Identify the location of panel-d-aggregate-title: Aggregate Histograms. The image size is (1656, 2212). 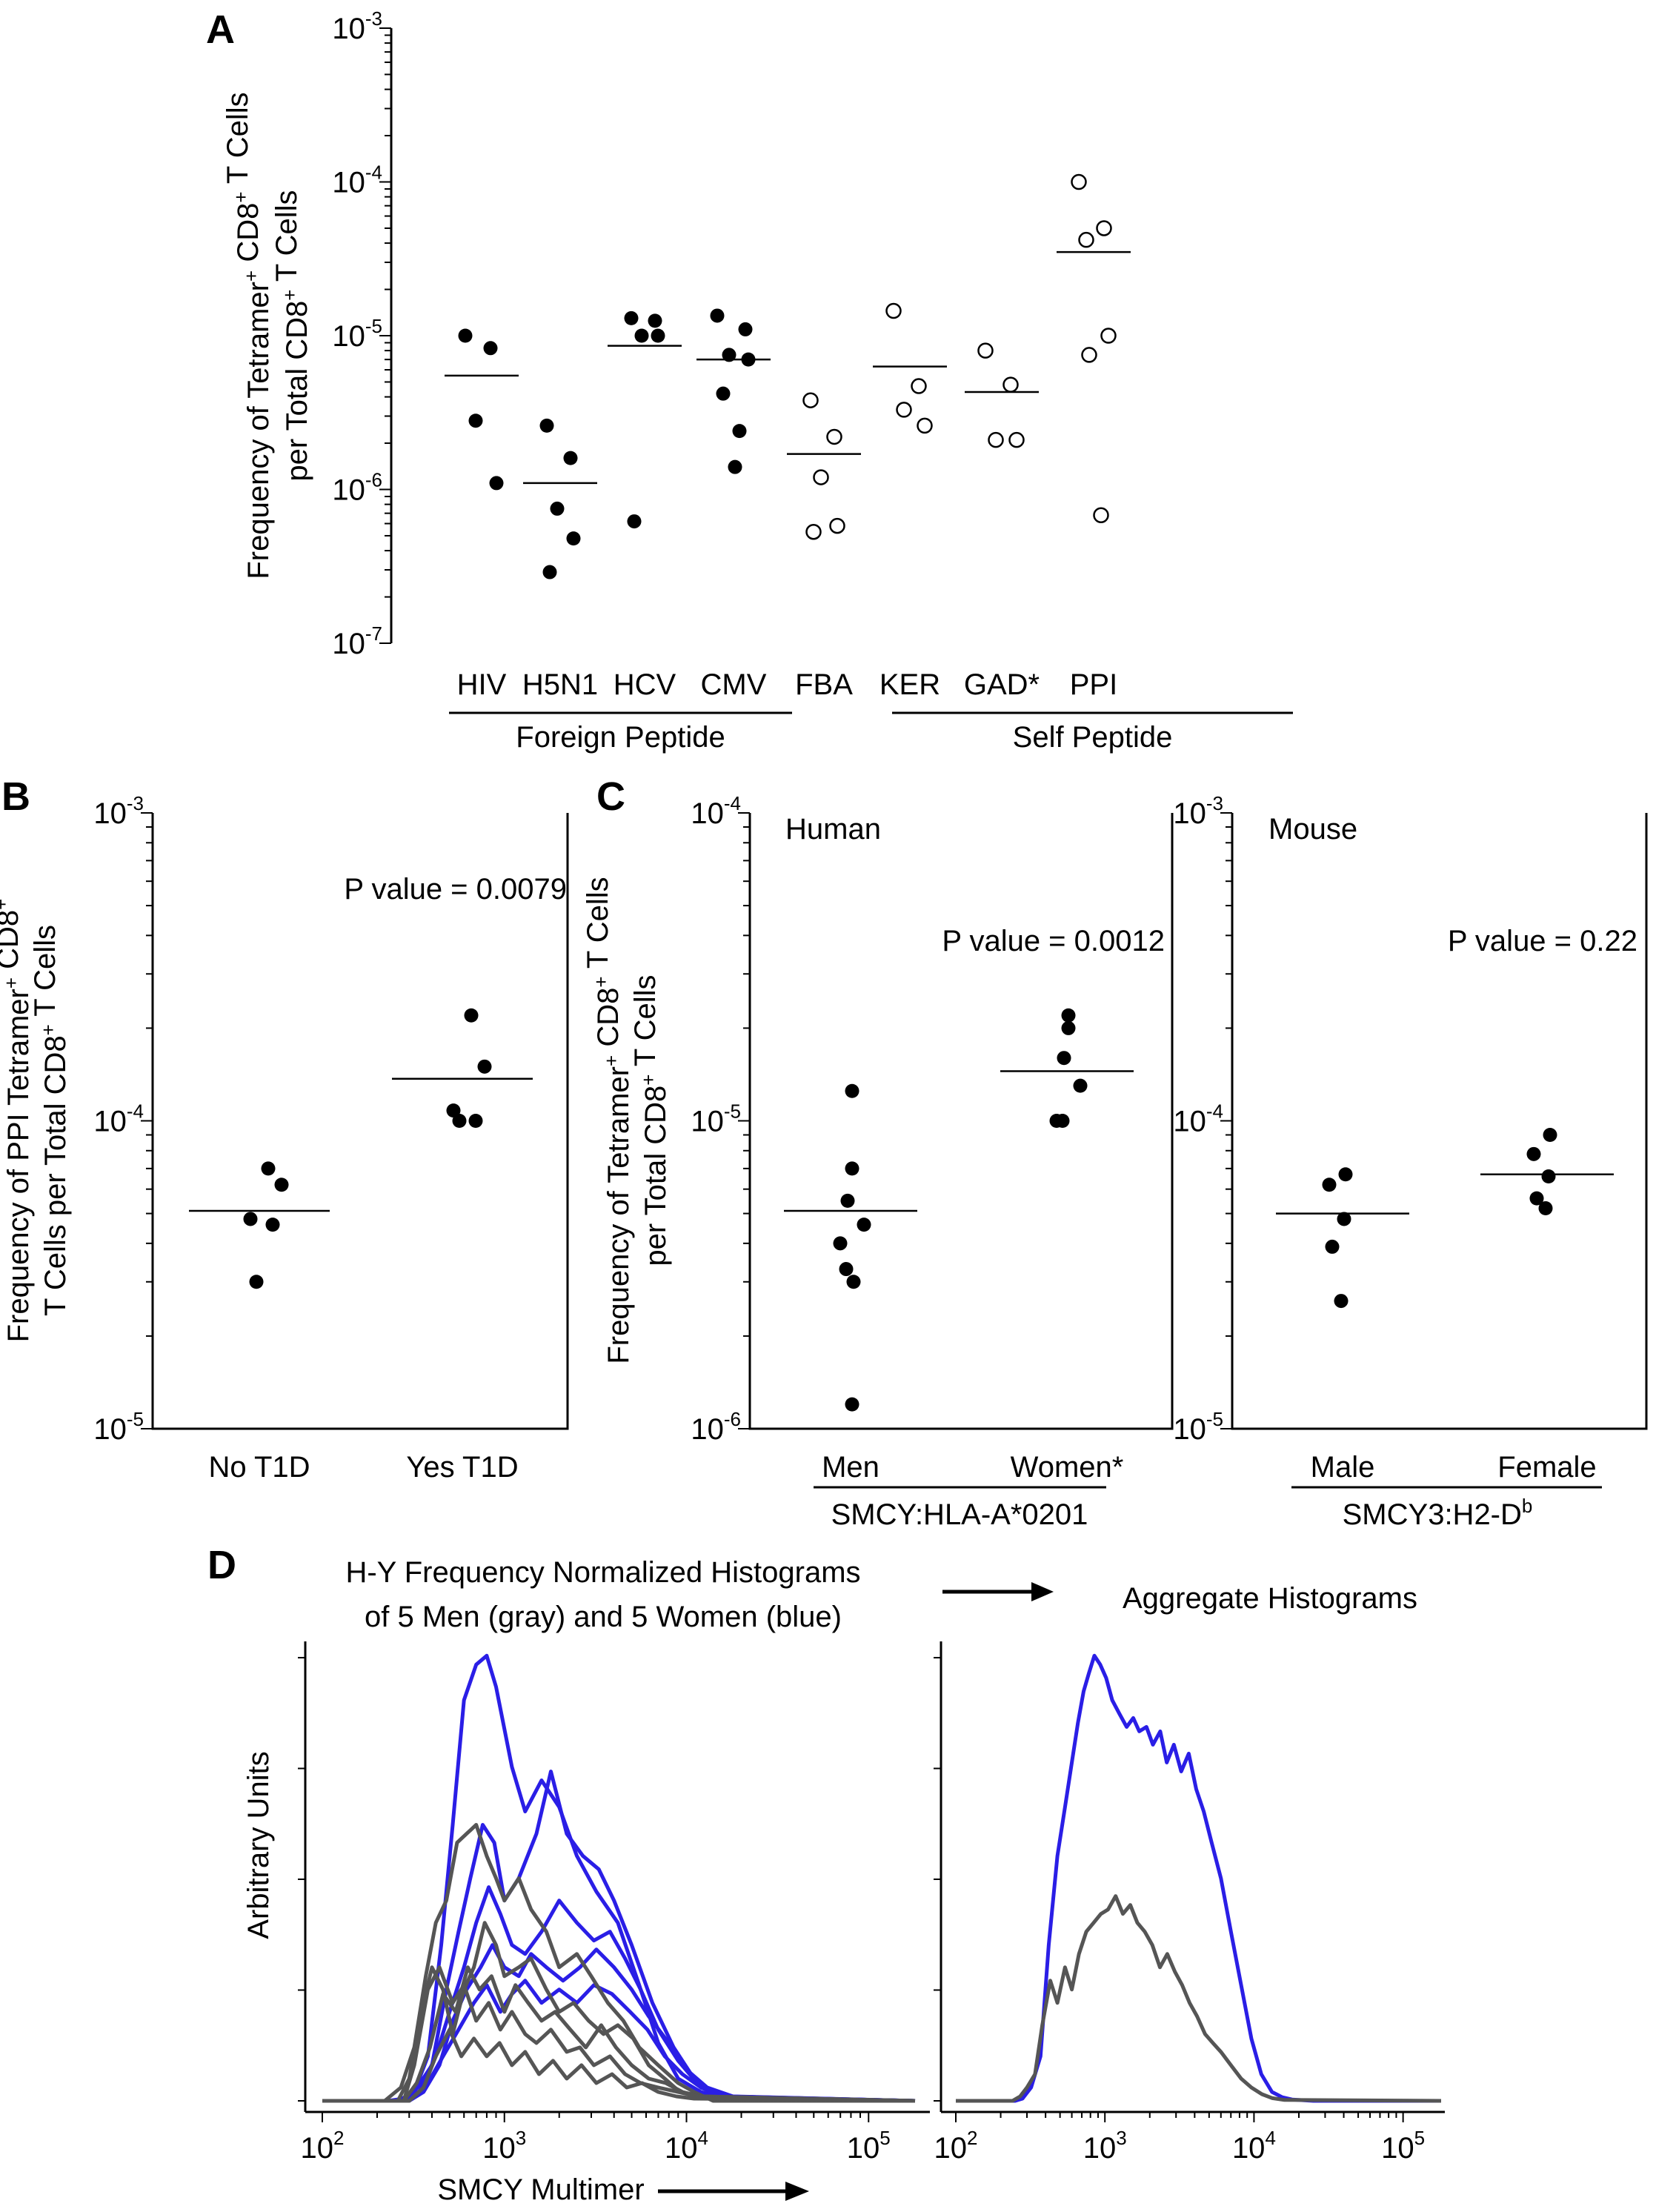
(1270, 1598).